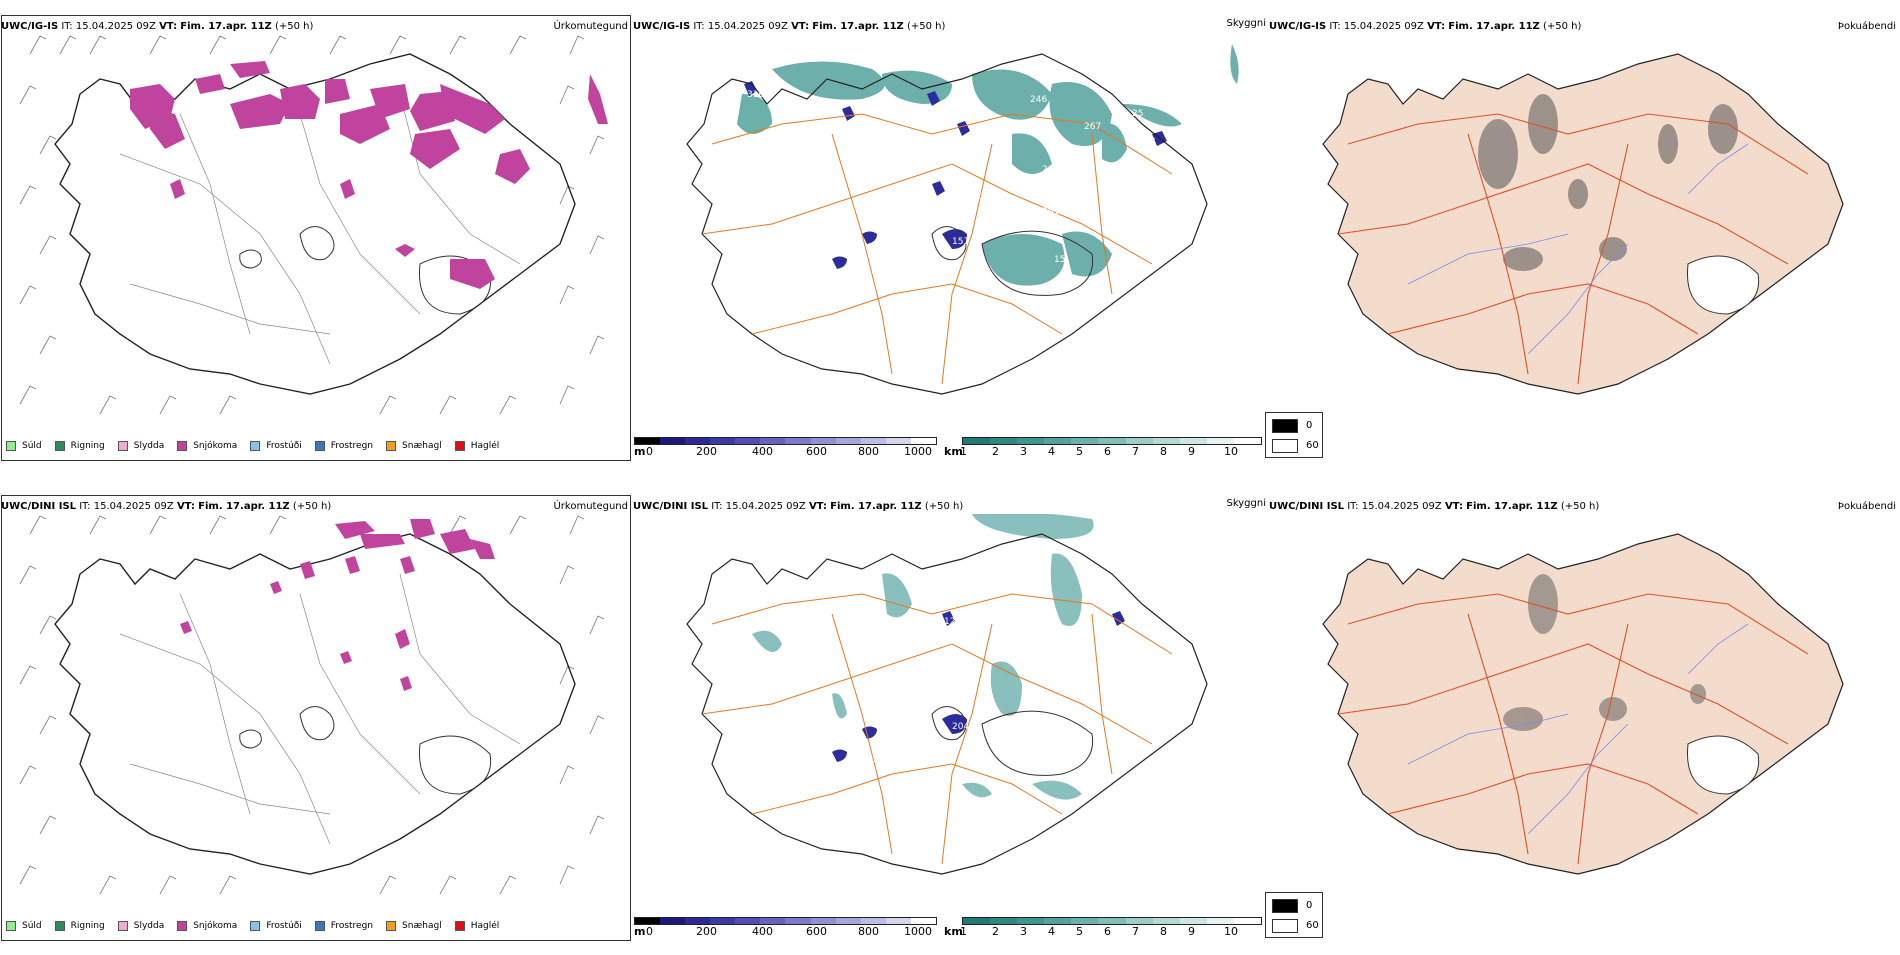 Image resolution: width=1900 pixels, height=955 pixels. What do you see at coordinates (963, 931) in the screenshot?
I see `tick-label: 1` at bounding box center [963, 931].